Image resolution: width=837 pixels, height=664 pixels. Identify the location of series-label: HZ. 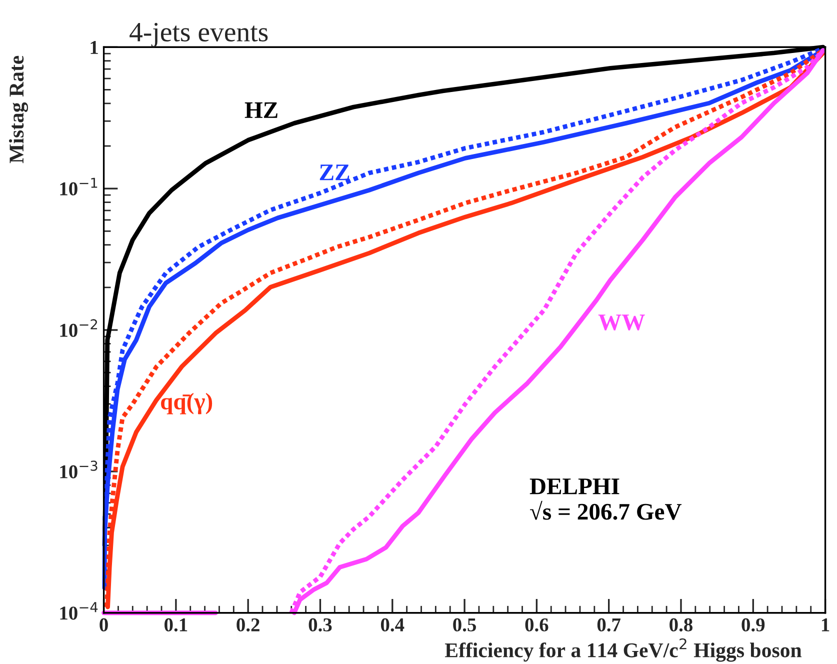
(261, 110).